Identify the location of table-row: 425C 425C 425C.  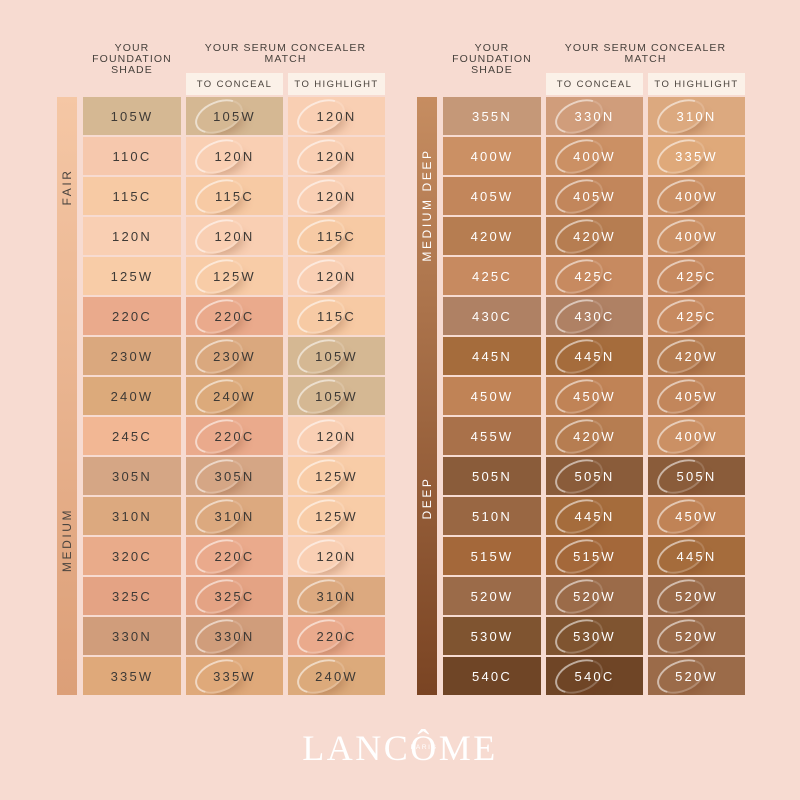
(594, 276).